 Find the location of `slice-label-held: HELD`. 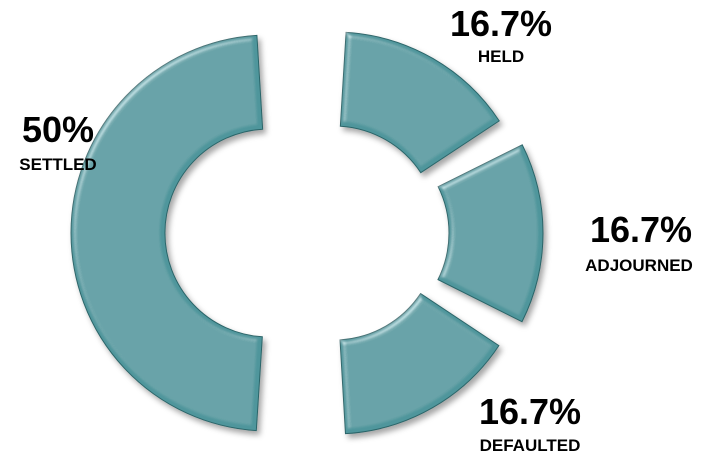

slice-label-held: HELD is located at coordinates (501, 56).